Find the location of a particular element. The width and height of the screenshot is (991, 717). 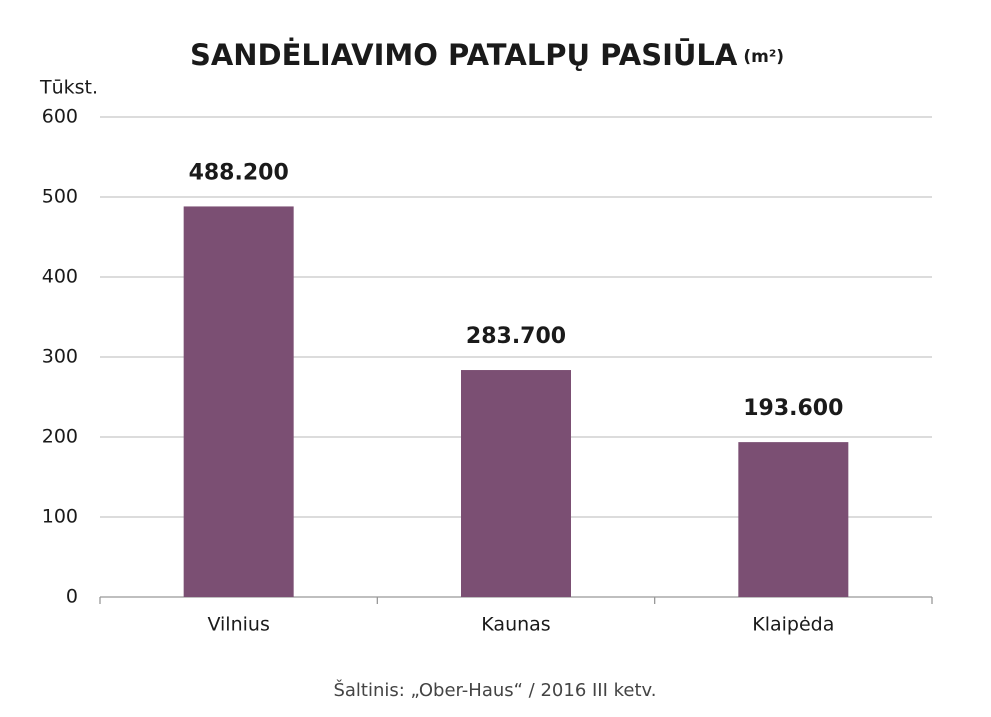

y-tick-label: 500 is located at coordinates (60, 197).